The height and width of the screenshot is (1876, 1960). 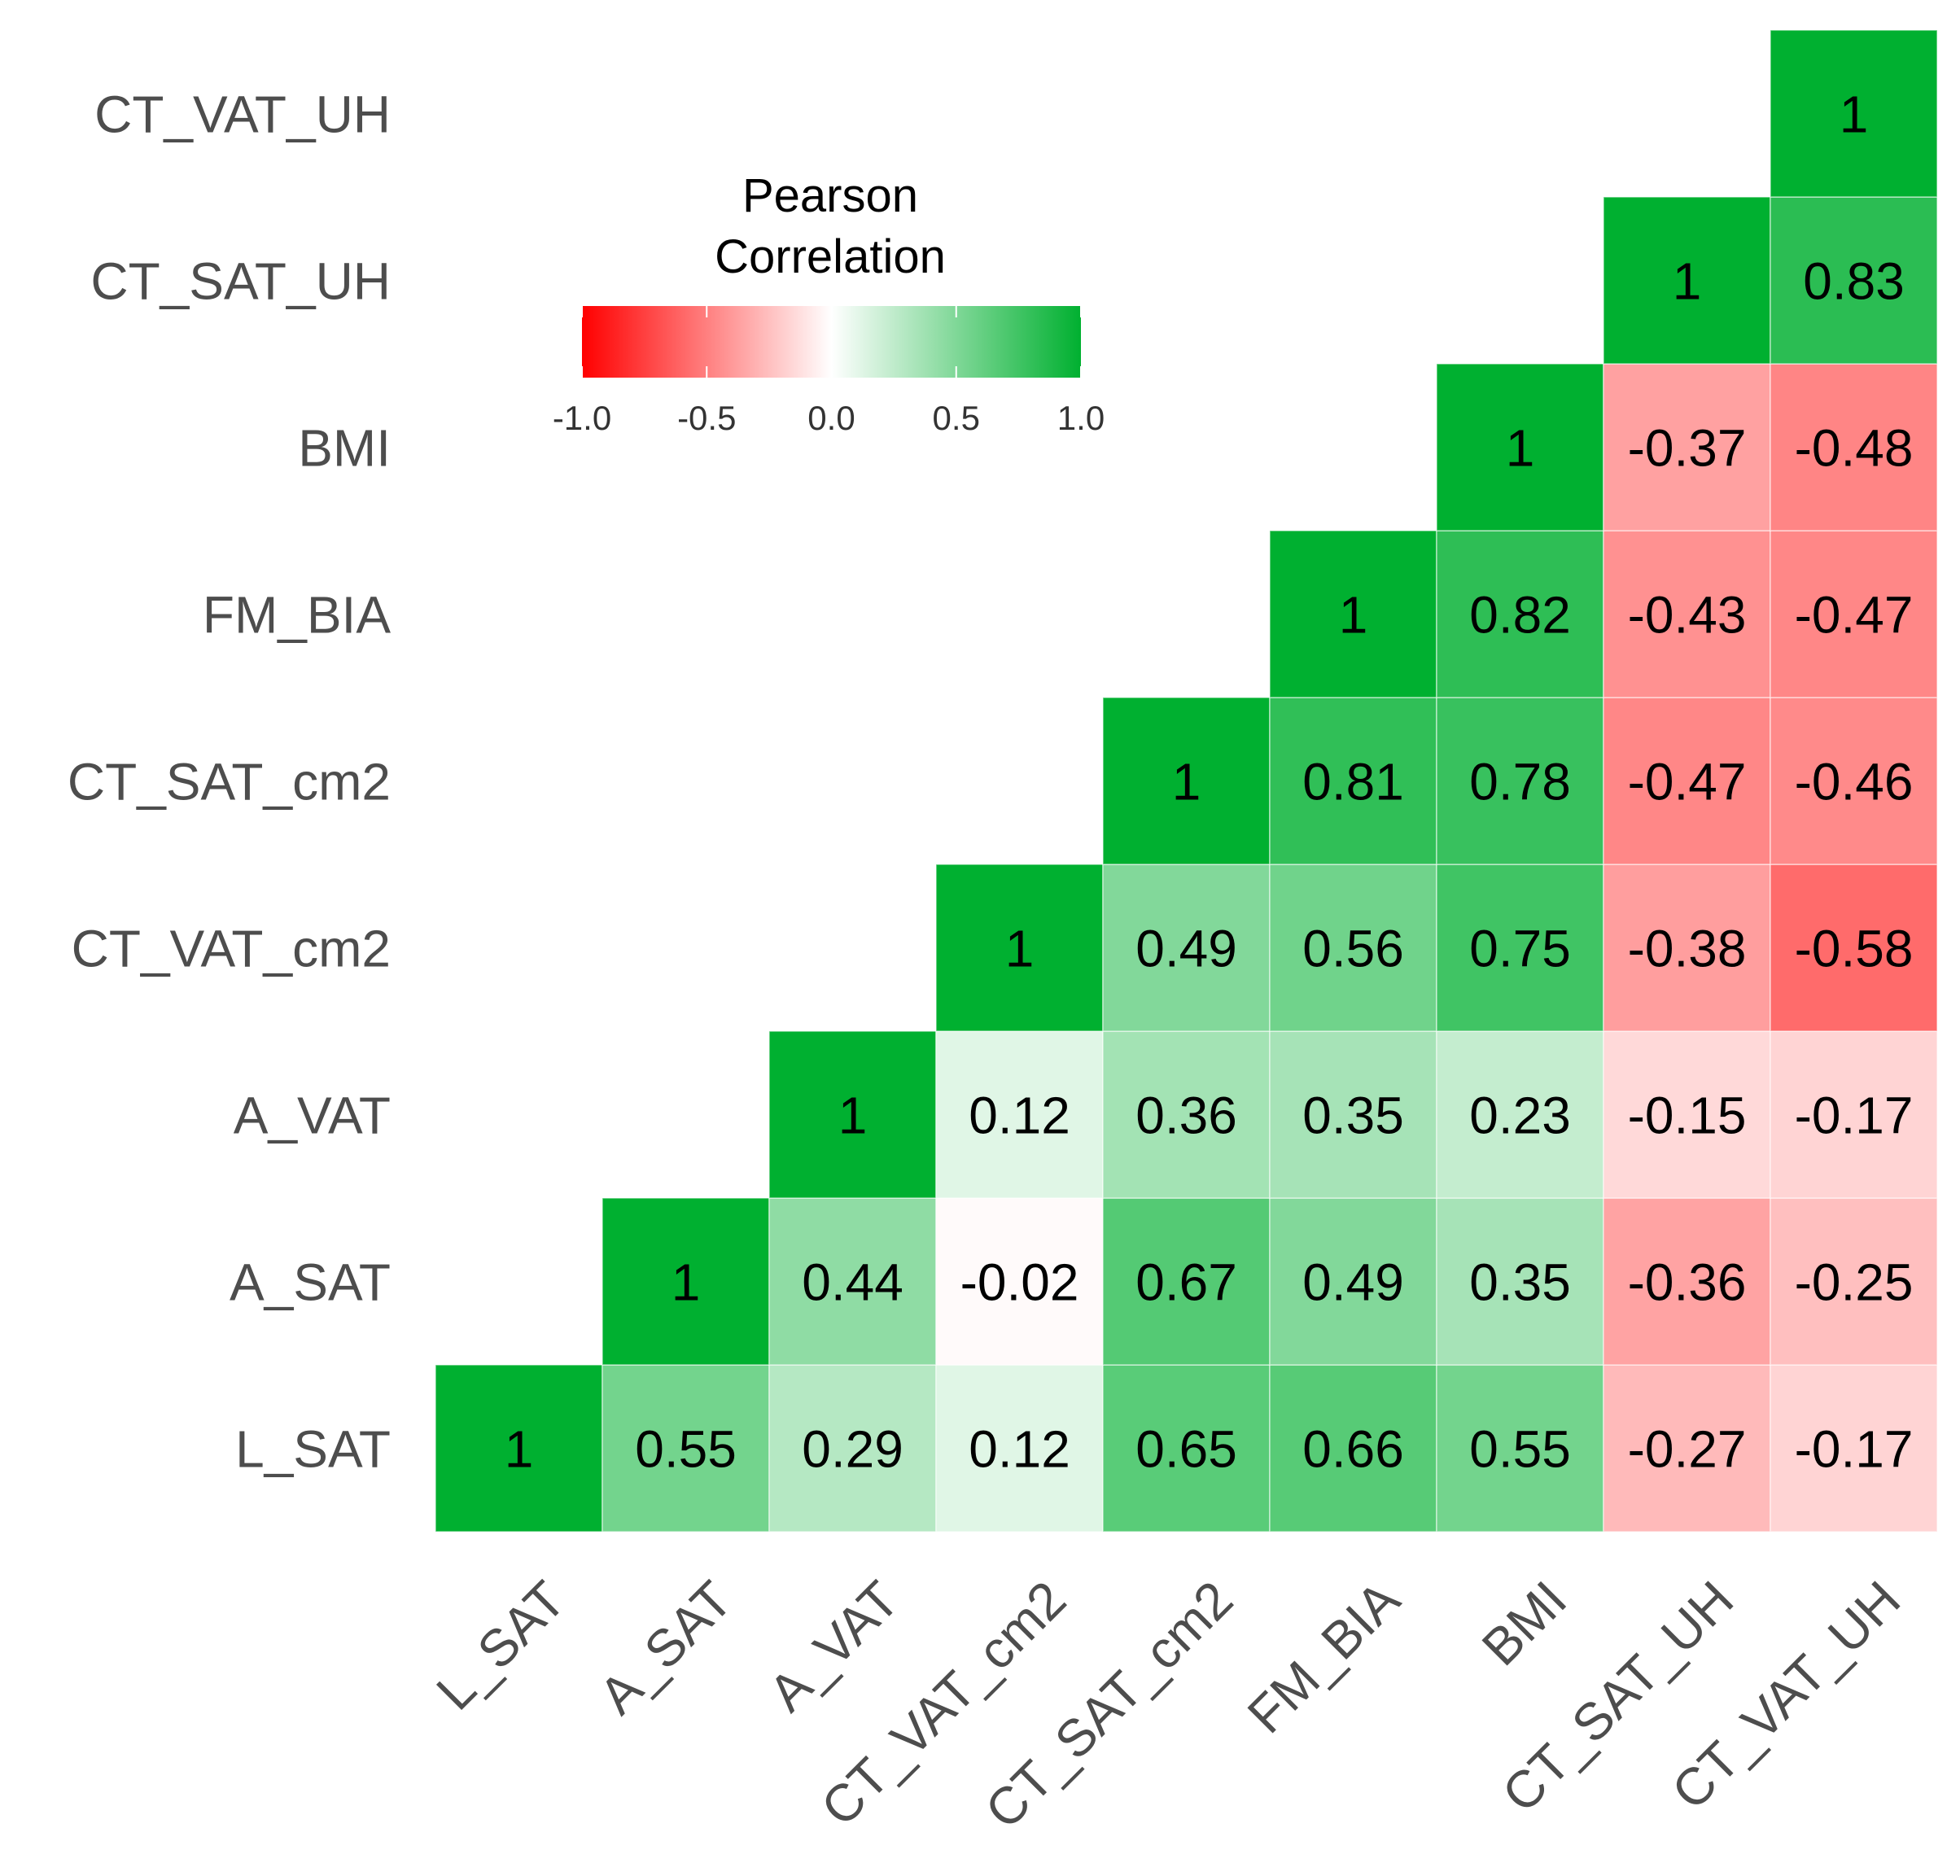 I want to click on legend-tick-label: 0.0, so click(x=831, y=418).